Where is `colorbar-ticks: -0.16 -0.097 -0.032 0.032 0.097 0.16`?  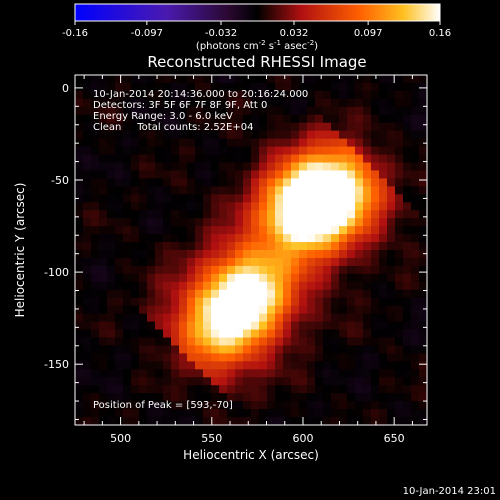
colorbar-ticks: -0.16 -0.097 -0.032 0.032 0.097 0.16 is located at coordinates (256, 30).